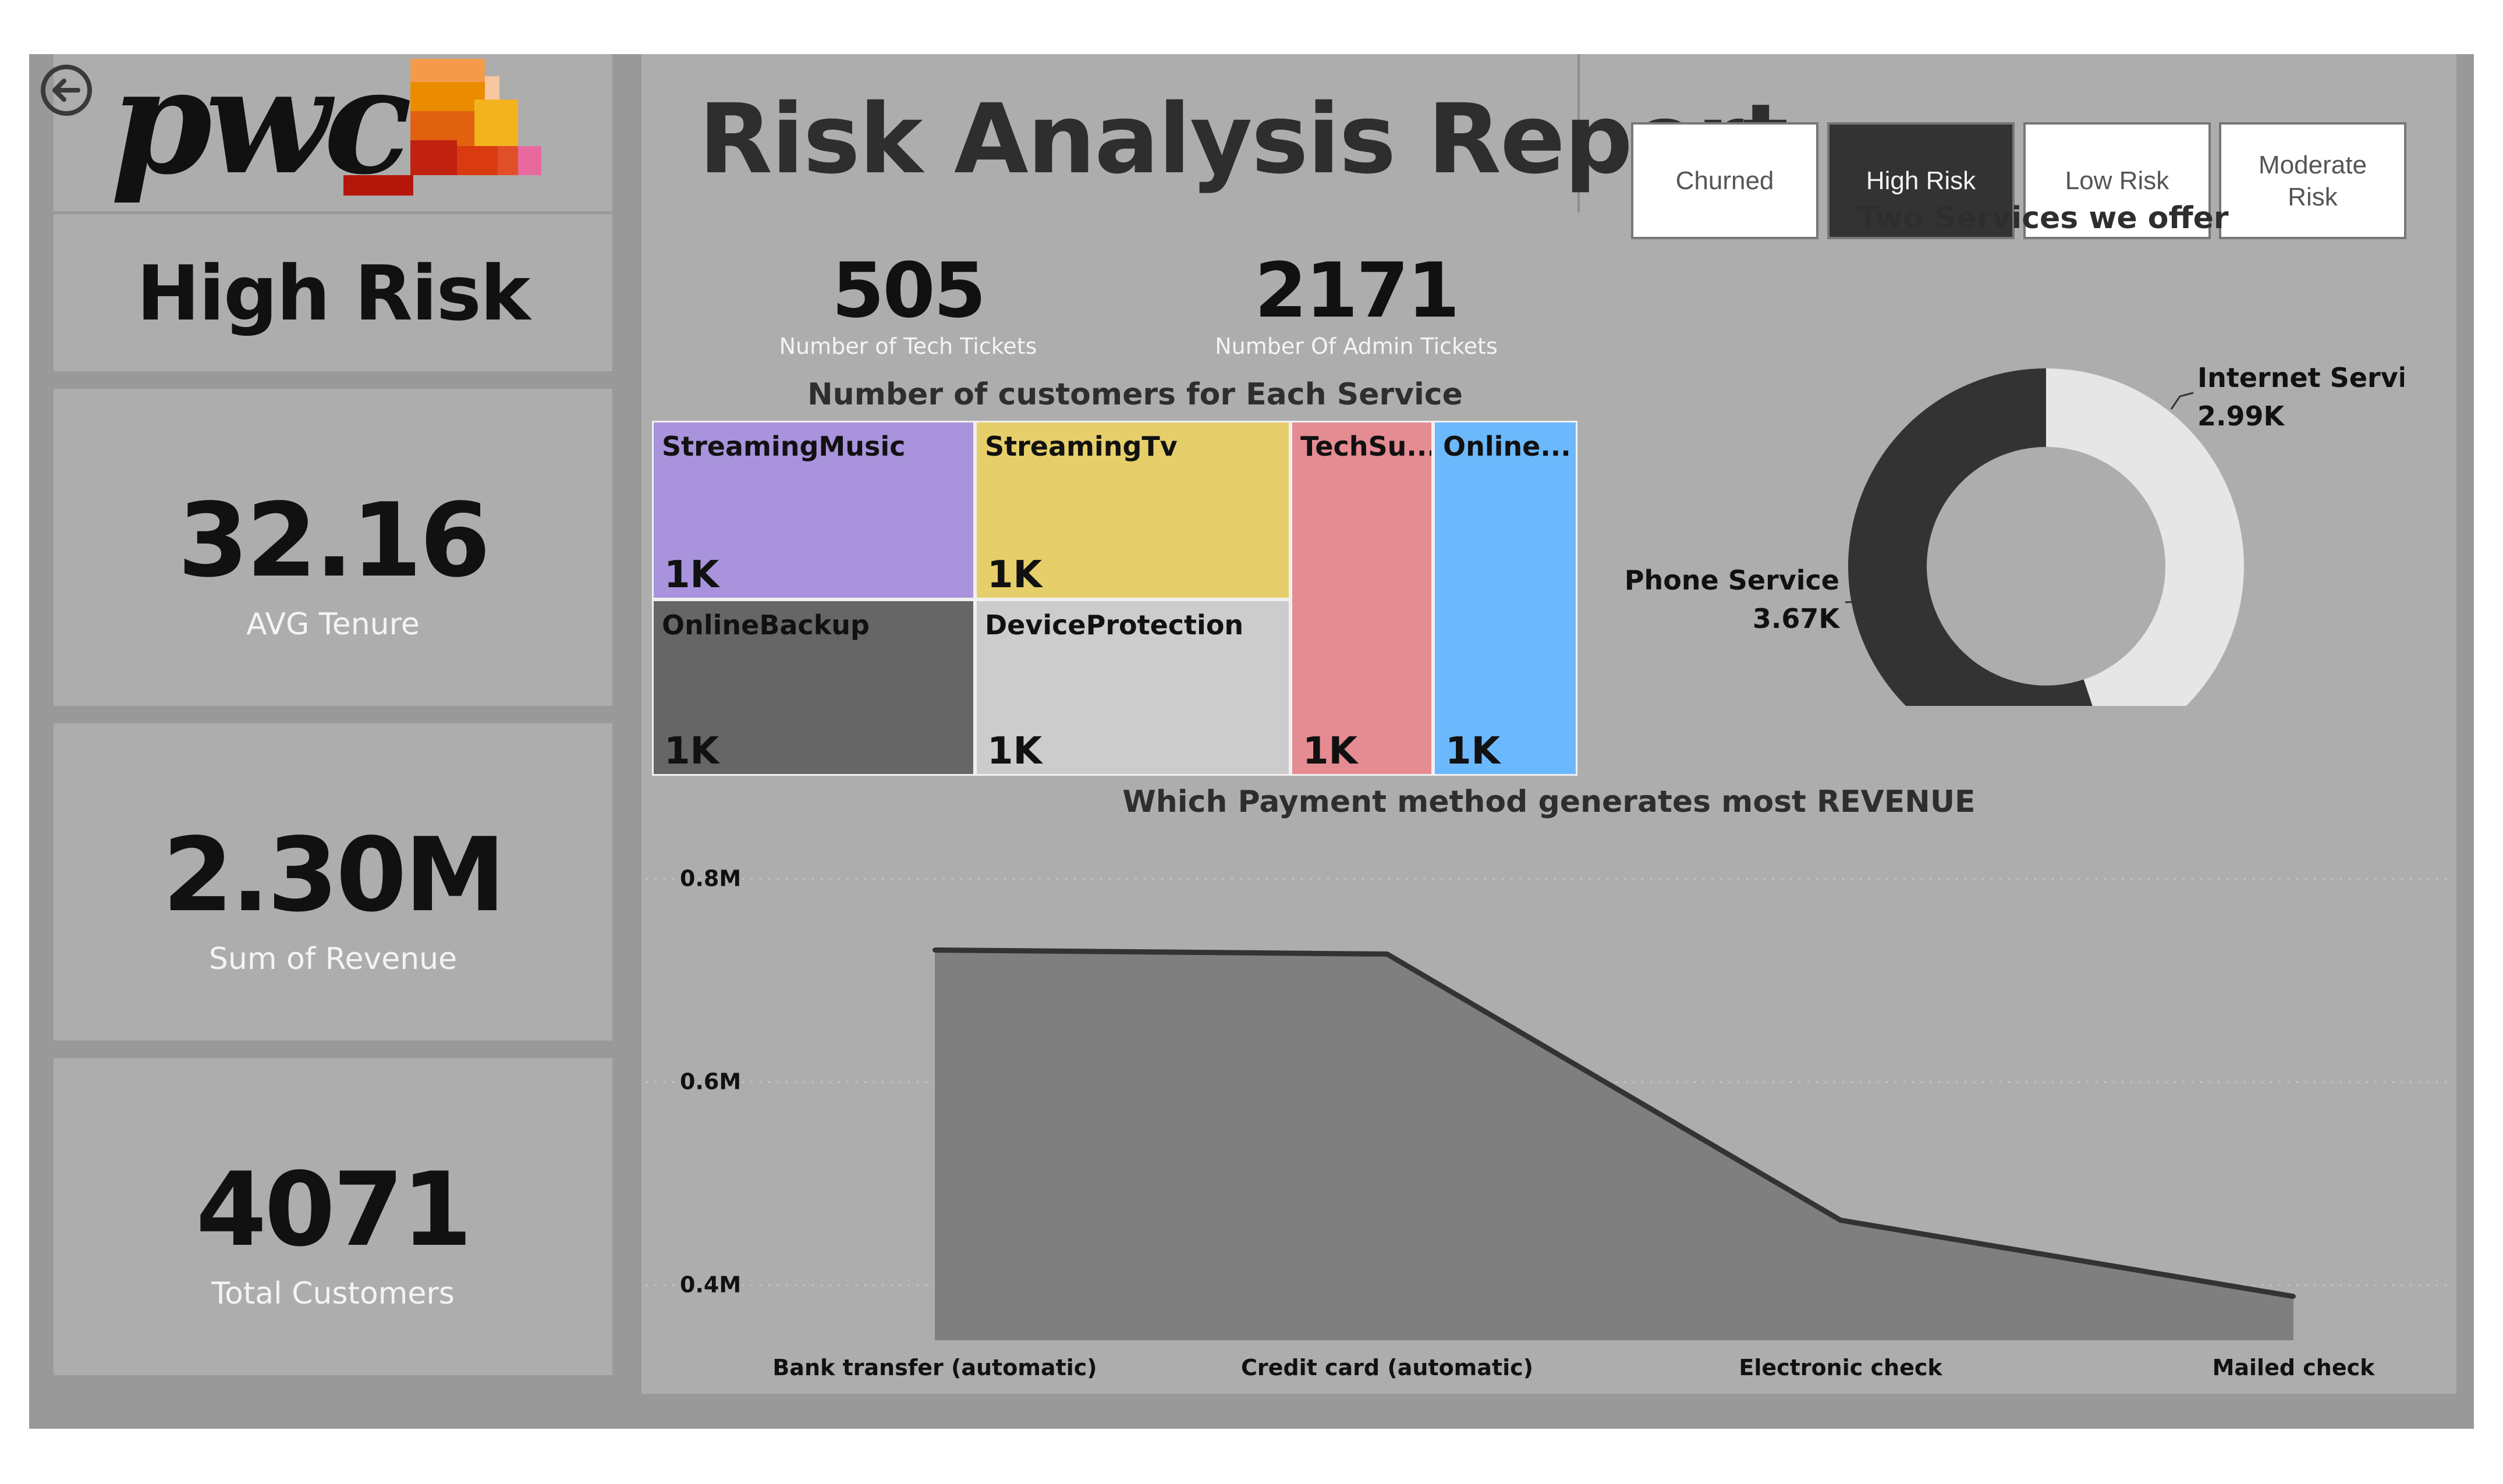 The image size is (2503, 1484). What do you see at coordinates (710, 878) in the screenshot?
I see `y-tick-label: 0.8M` at bounding box center [710, 878].